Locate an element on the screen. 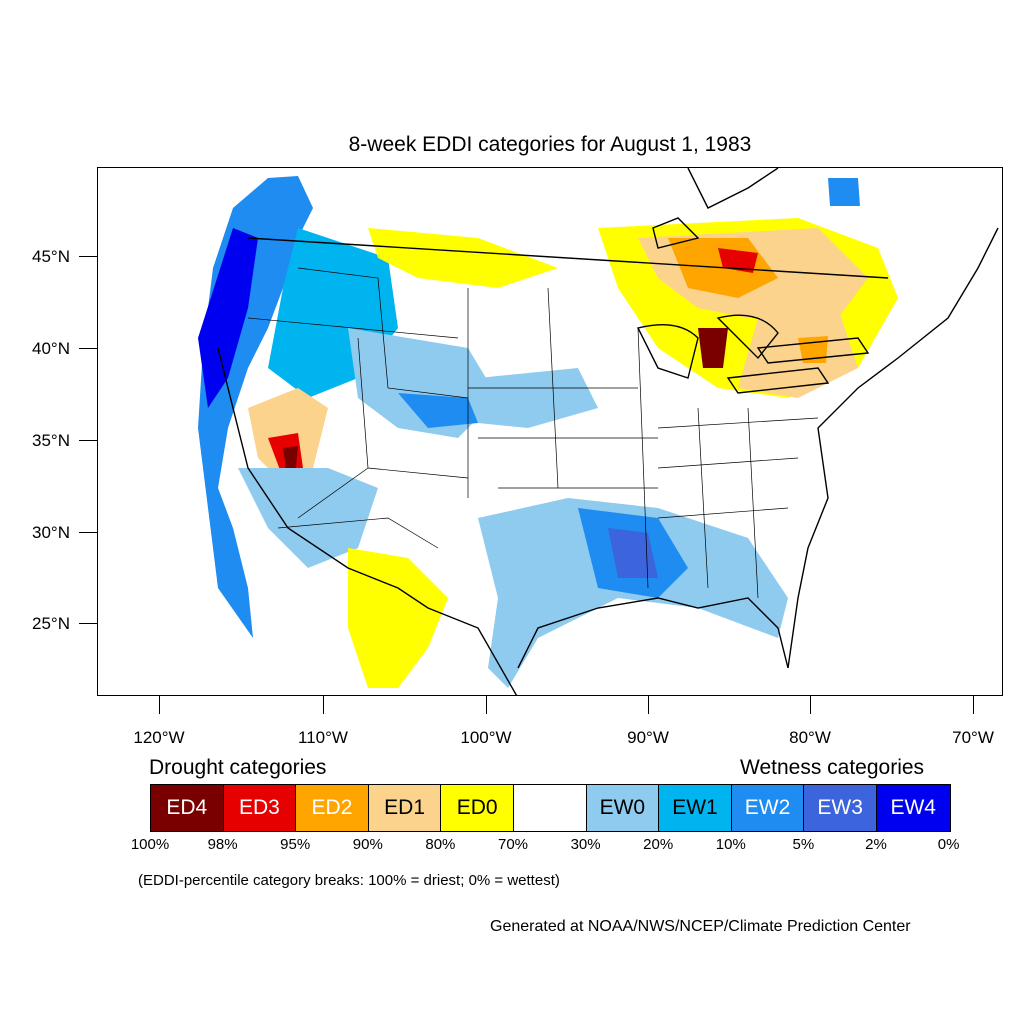 The height and width of the screenshot is (1024, 1024). legend-cell: EW2 is located at coordinates (768, 808).